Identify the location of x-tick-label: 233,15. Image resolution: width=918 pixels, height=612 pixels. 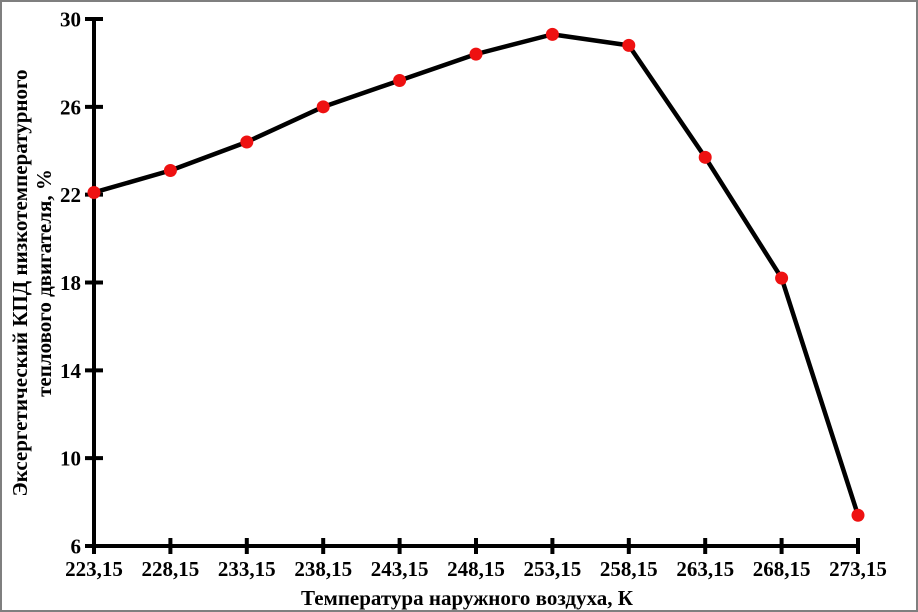
(247, 569).